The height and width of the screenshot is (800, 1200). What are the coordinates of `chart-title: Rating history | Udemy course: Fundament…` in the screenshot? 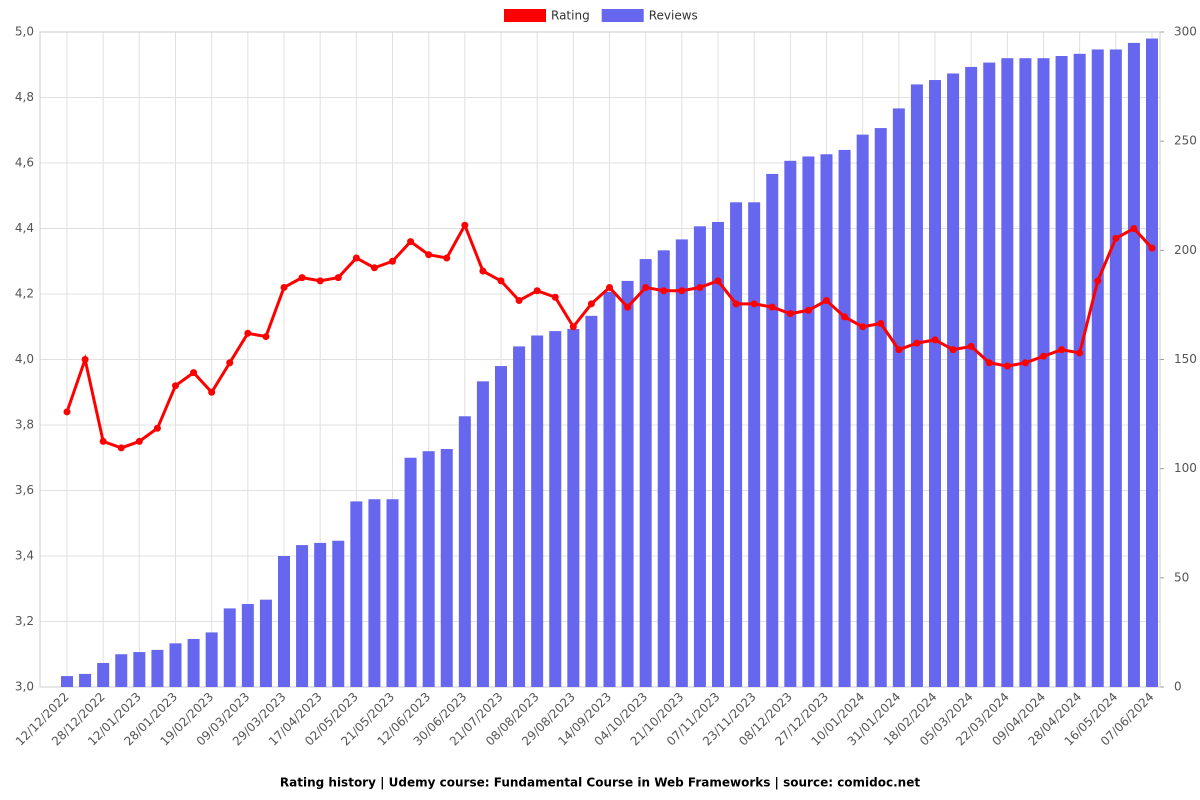 It's located at (600, 783).